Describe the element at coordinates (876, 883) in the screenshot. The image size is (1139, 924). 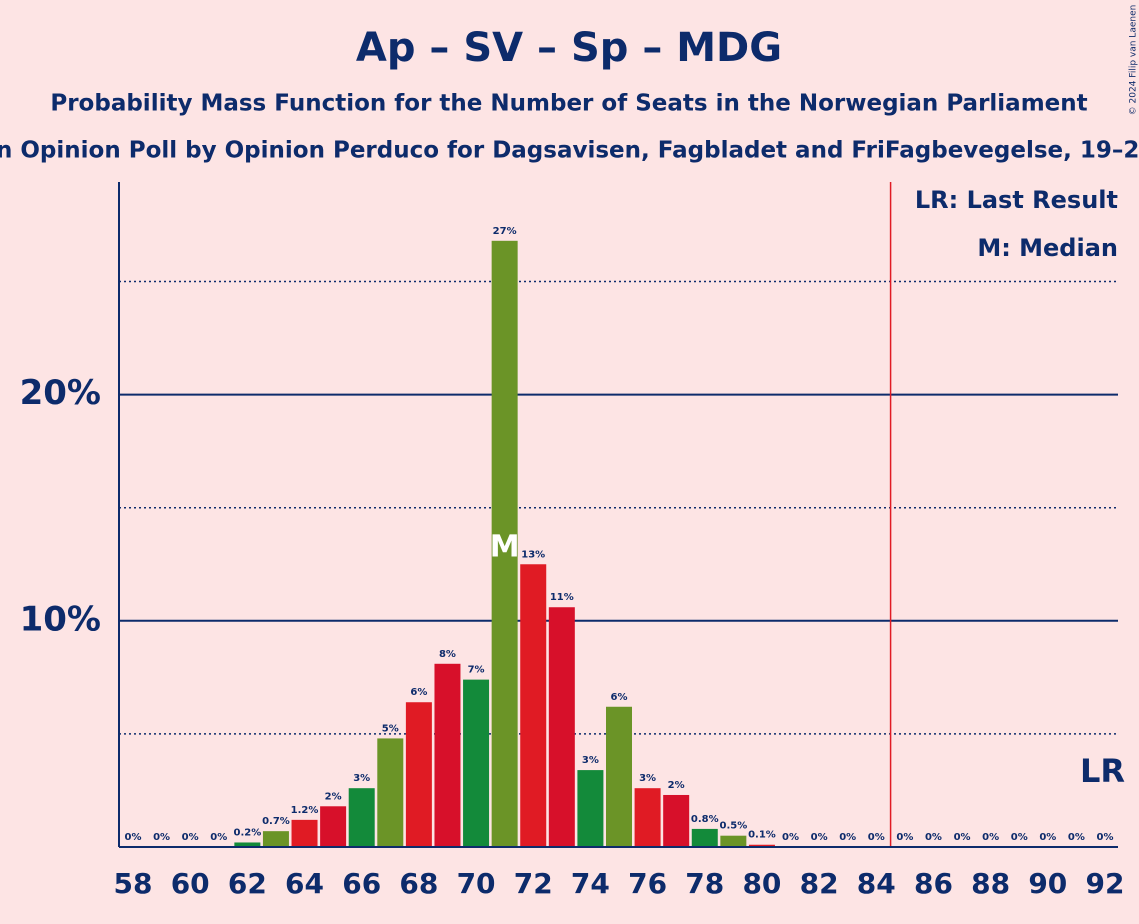
I see `x-tick-label: 84` at that location.